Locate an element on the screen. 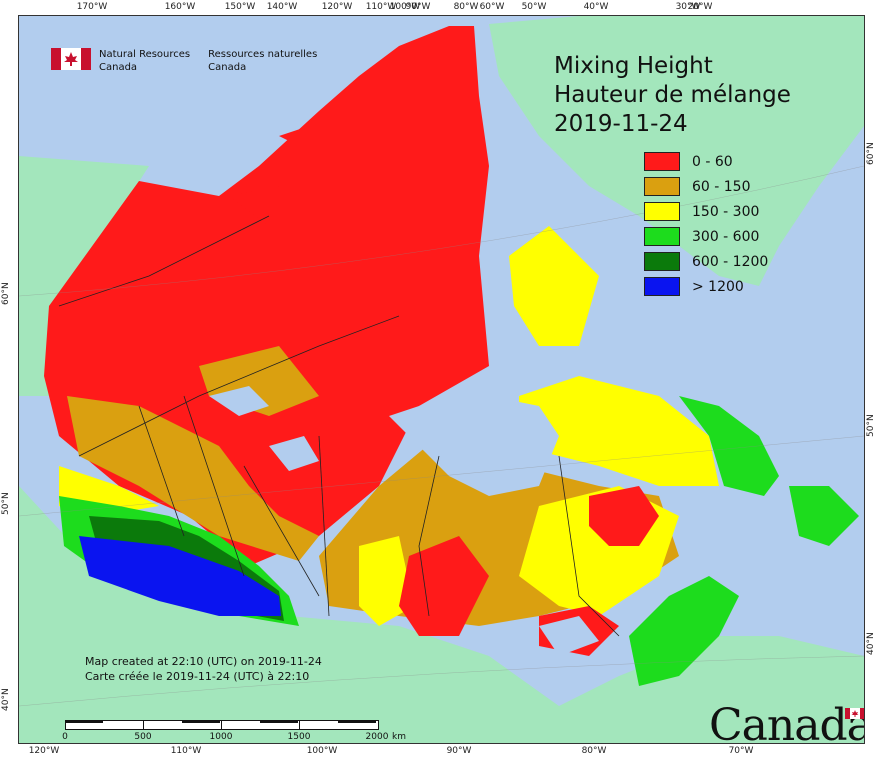 This screenshot has width=880, height=760. graticule-top-label: 110°W is located at coordinates (381, 7).